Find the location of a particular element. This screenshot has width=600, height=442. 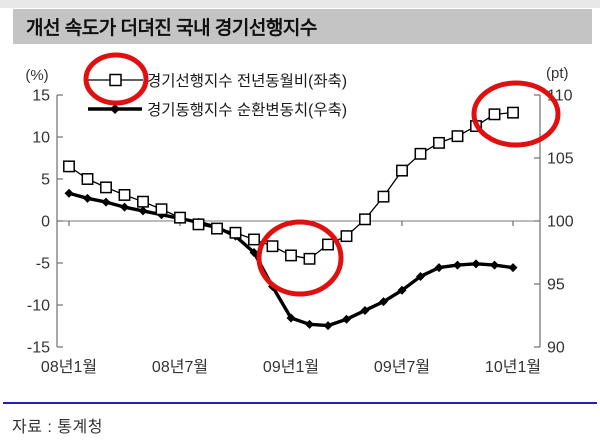

right-axis-tick-label: 105 is located at coordinates (560, 159).